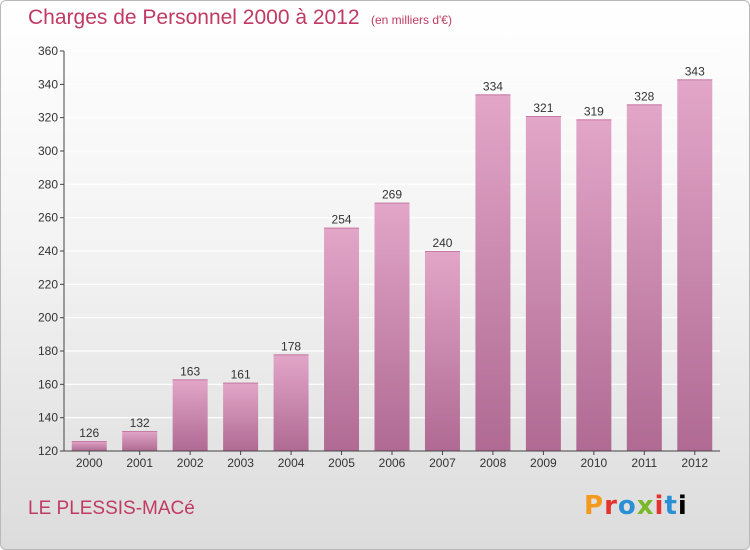 Image resolution: width=750 pixels, height=550 pixels. What do you see at coordinates (543, 108) in the screenshot?
I see `data-label: 321` at bounding box center [543, 108].